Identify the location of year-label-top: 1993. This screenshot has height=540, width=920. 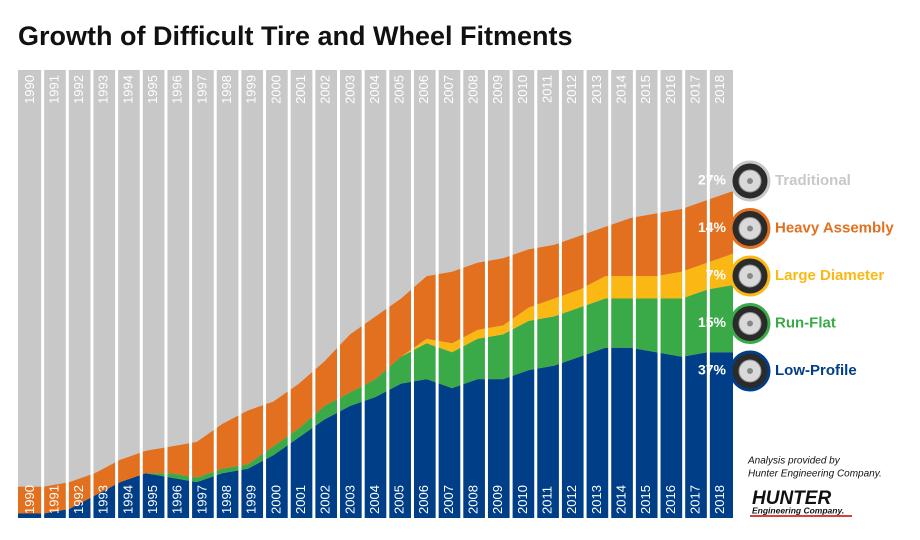
(103, 89).